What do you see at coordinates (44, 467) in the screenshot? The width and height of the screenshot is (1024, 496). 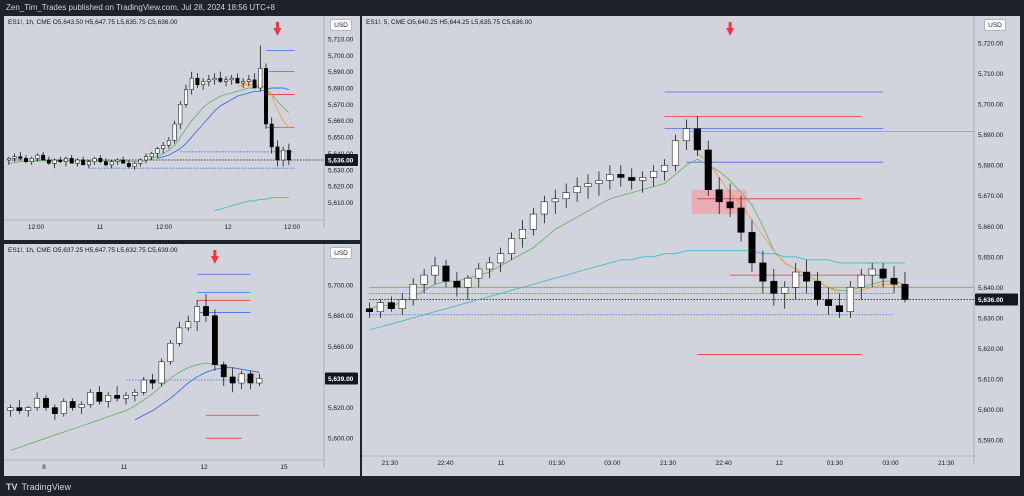 I see `time-tick-label: 8` at bounding box center [44, 467].